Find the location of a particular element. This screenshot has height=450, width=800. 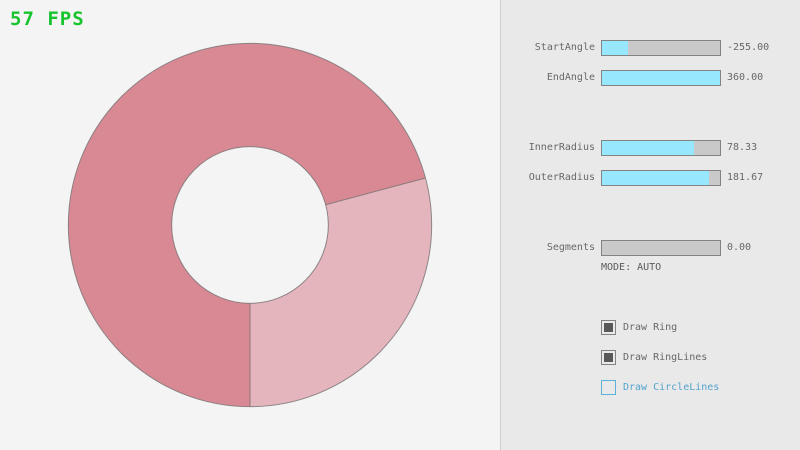

innerradius-value: 78.33 is located at coordinates (742, 147).